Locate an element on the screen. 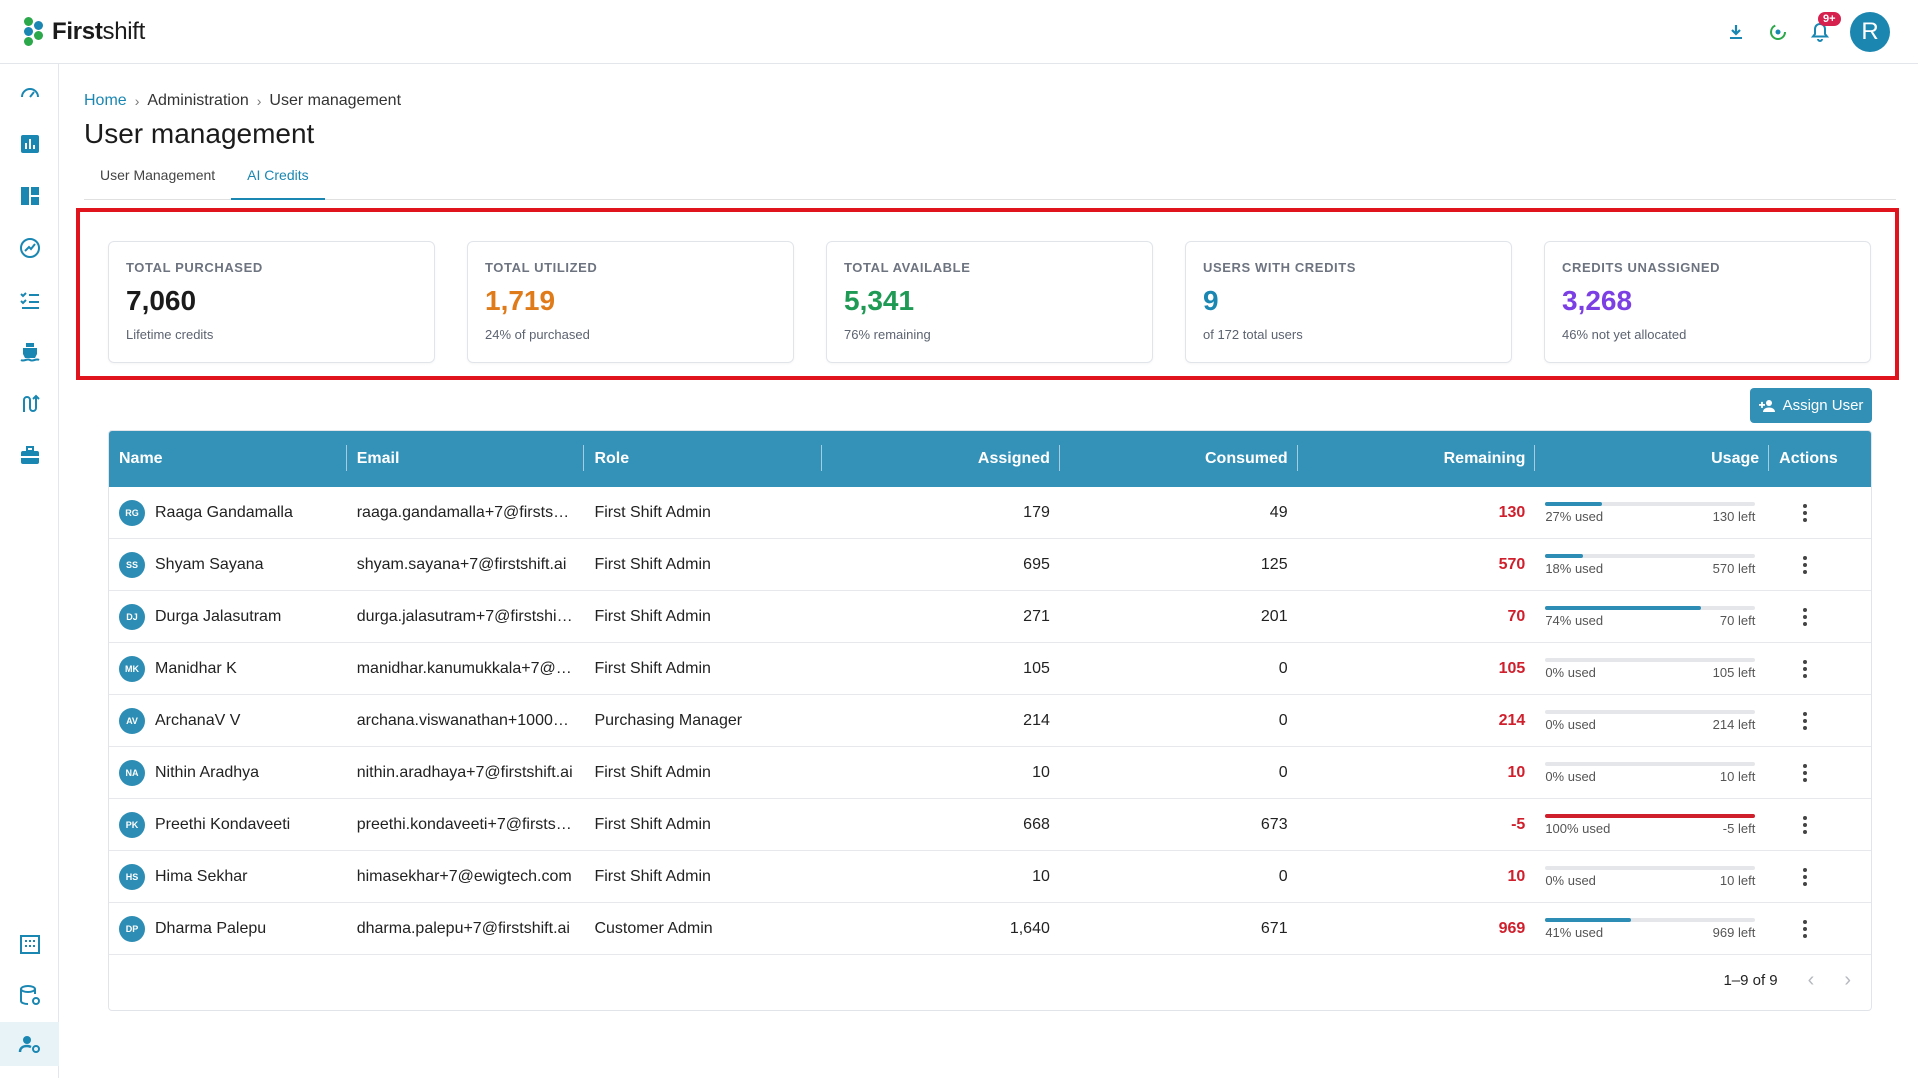 The width and height of the screenshot is (1918, 1078). sidebar-item-organization is located at coordinates (29, 944).